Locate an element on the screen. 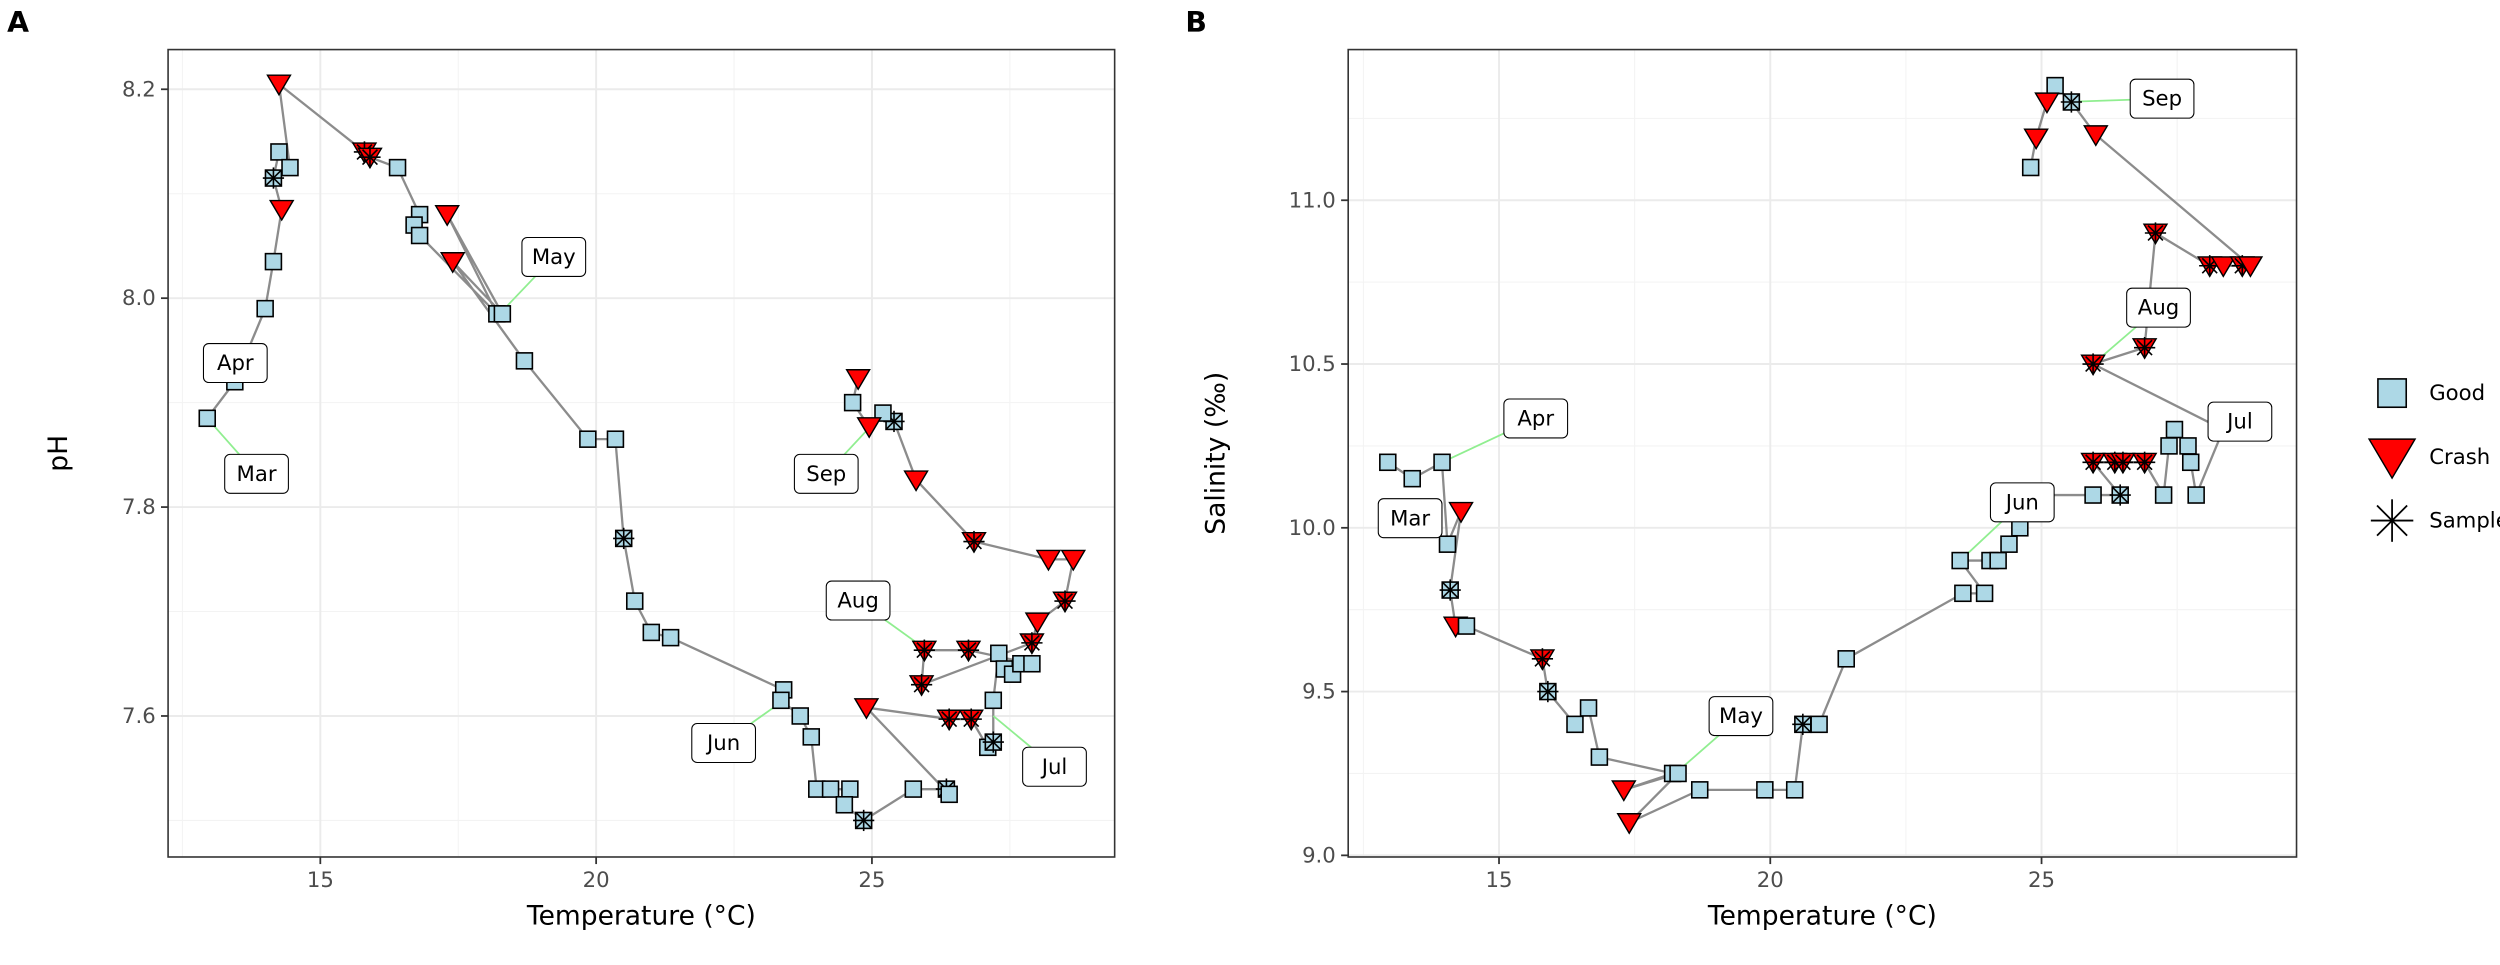 The width and height of the screenshot is (2500, 965). legend-item-good: Good is located at coordinates (2431, 393).